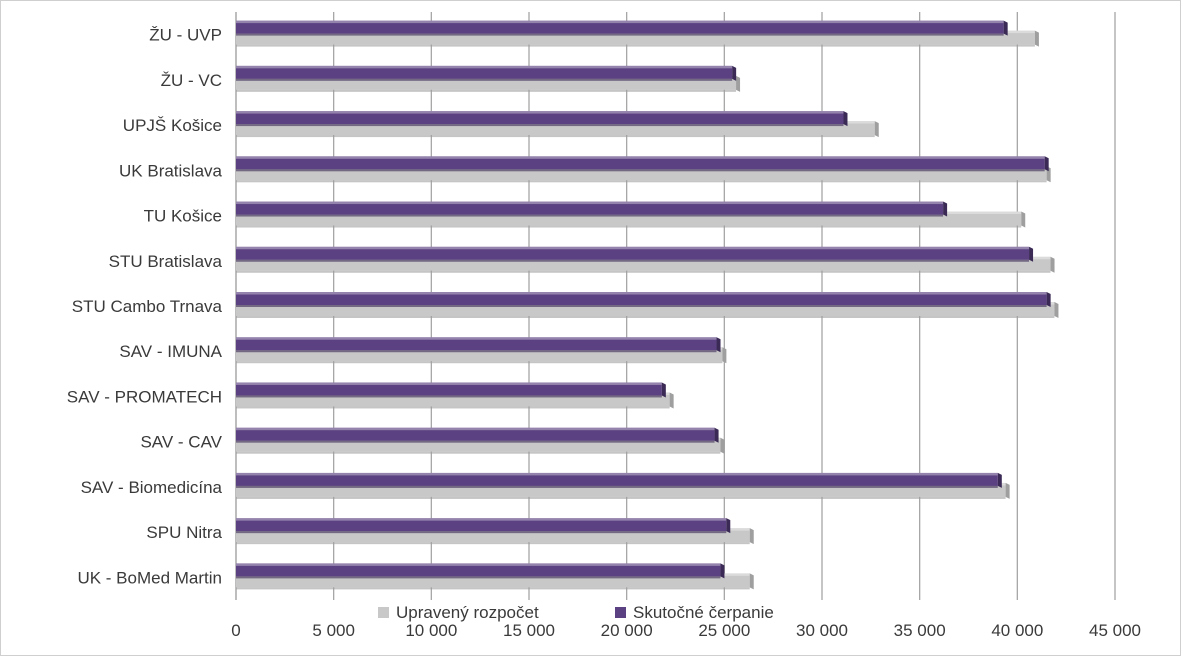 Image resolution: width=1181 pixels, height=656 pixels. What do you see at coordinates (576, 612) in the screenshot?
I see `legend: Upravený rozpočet Skutočné čerpanie` at bounding box center [576, 612].